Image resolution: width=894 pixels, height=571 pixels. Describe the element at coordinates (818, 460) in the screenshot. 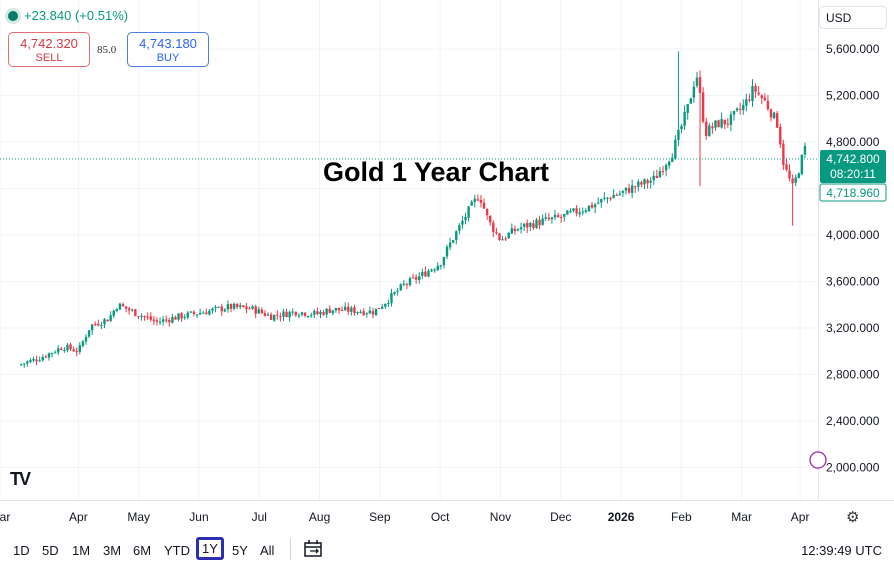

I see `alert-marker-icon` at that location.